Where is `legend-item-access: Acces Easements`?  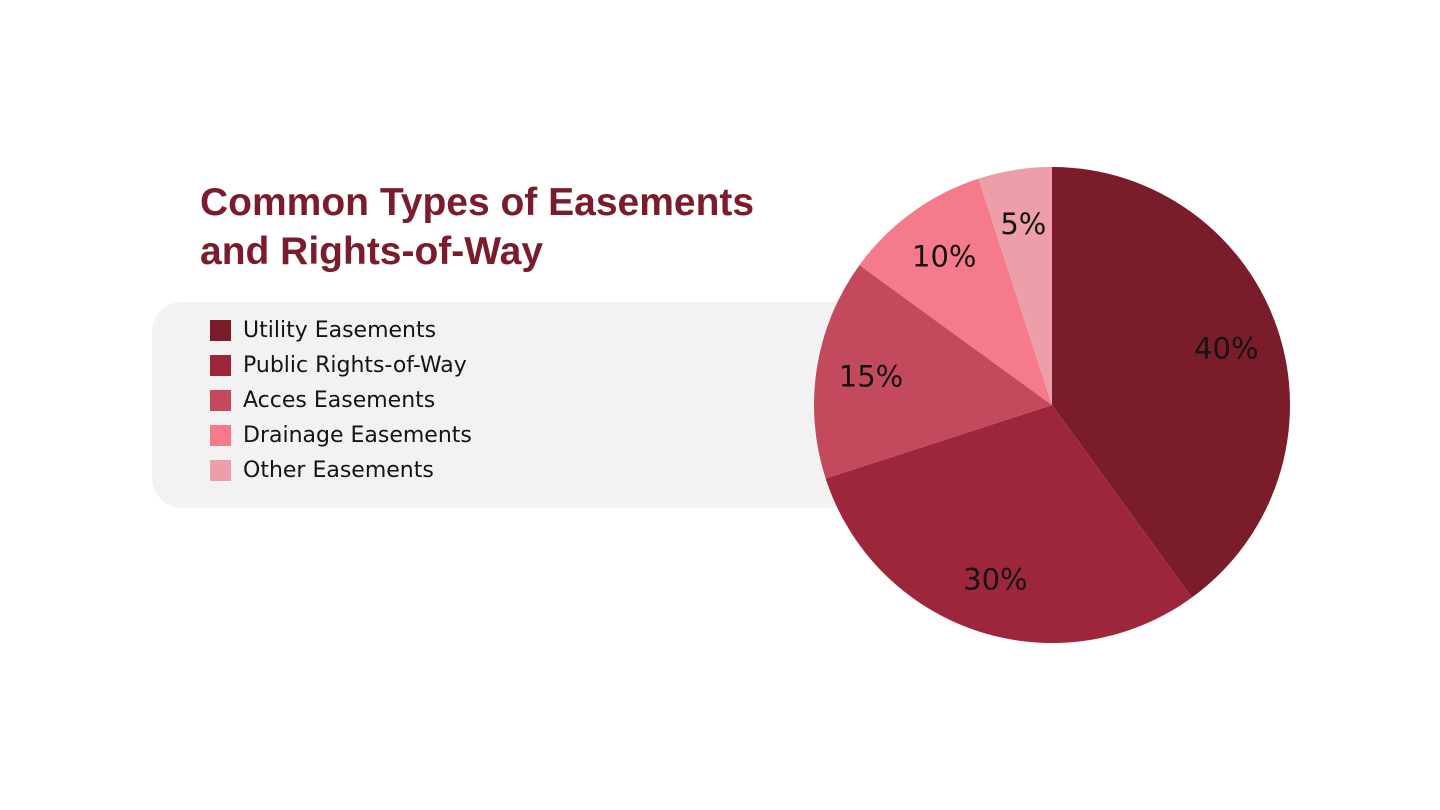
legend-item-access: Acces Easements is located at coordinates (341, 400).